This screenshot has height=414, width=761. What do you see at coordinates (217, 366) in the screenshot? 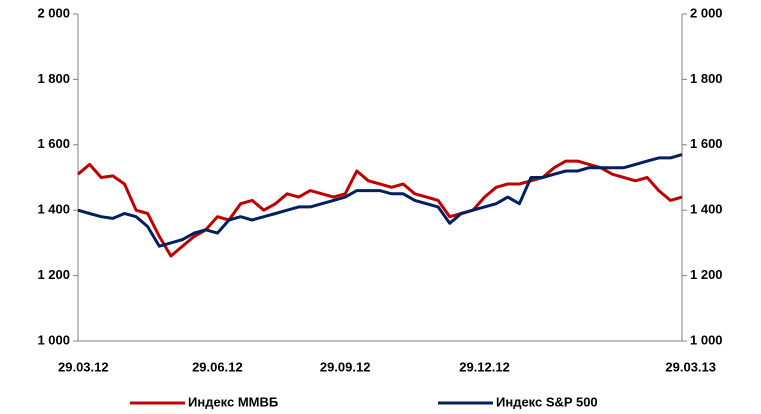
I see `x-tick-label: 29.06.12` at bounding box center [217, 366].